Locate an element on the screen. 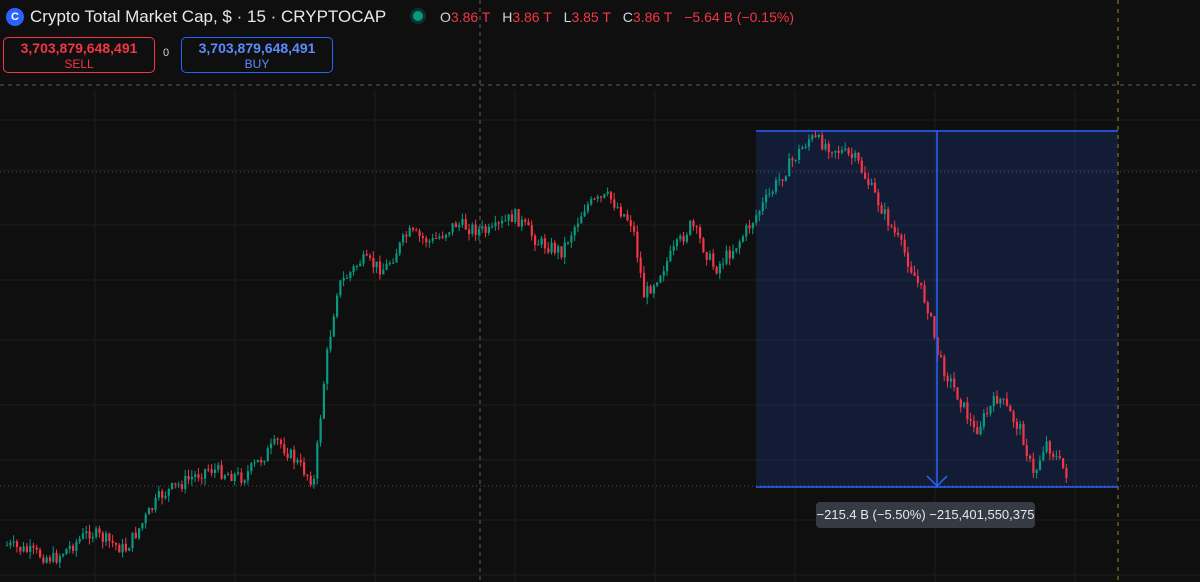 The height and width of the screenshot is (582, 1200). close-label: C is located at coordinates (627, 17).